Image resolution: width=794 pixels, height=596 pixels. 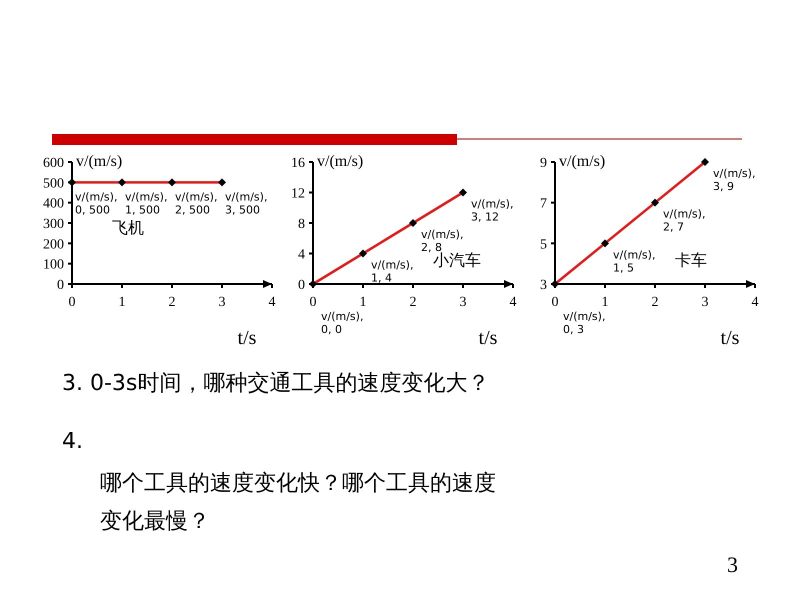 I want to click on annotation: 3. 0-3s时间，哪种交通工具的速度变化大？, so click(x=276, y=383).